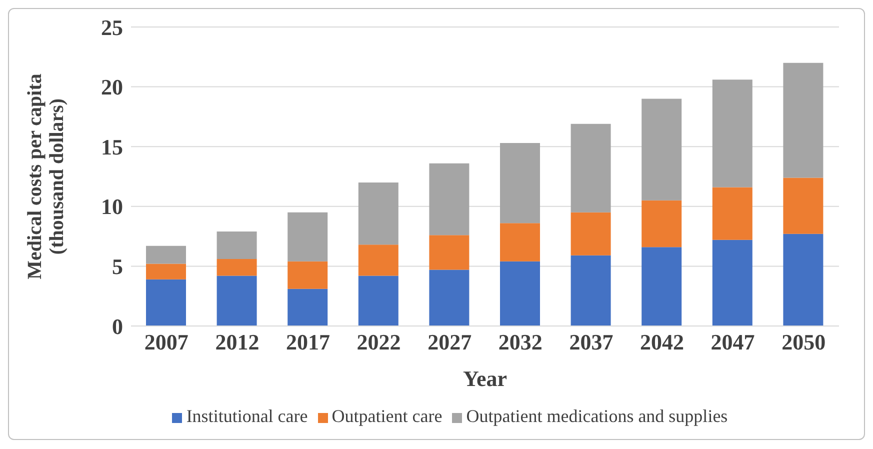 The image size is (873, 449). What do you see at coordinates (378, 342) in the screenshot?
I see `x-tick-label: 2022` at bounding box center [378, 342].